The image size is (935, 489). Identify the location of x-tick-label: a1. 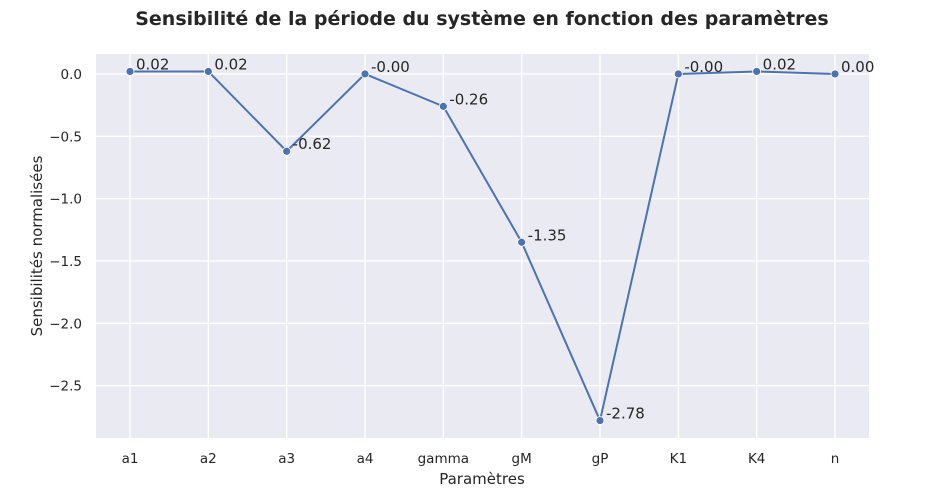
(130, 459).